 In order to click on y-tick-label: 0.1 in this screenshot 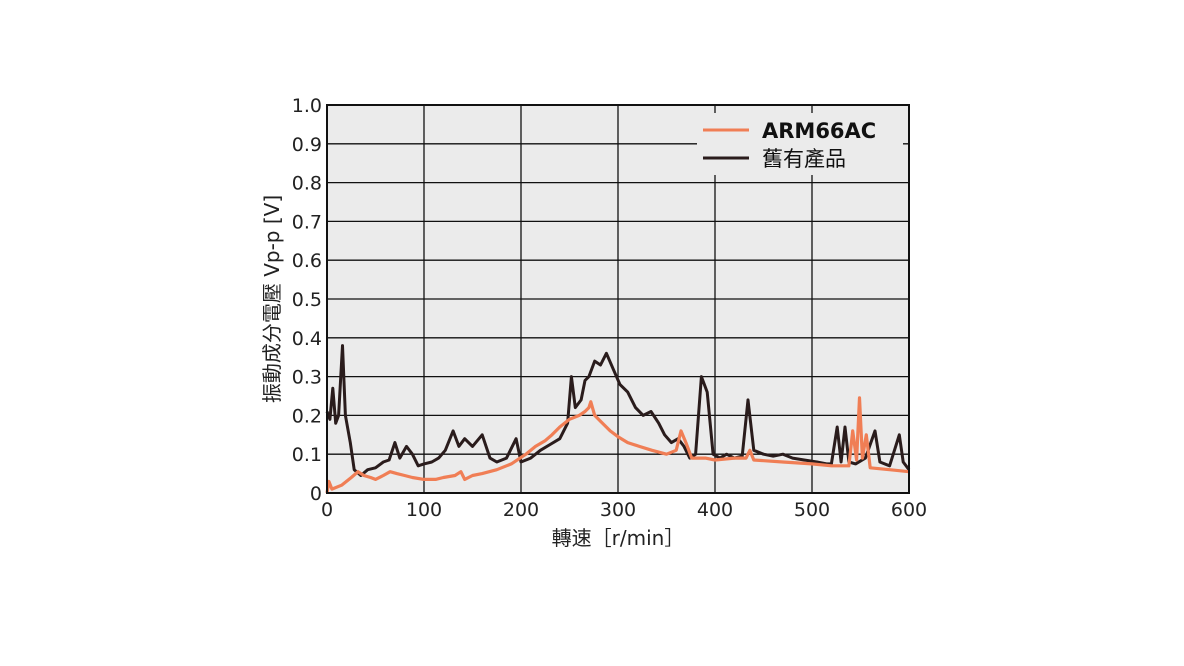, I will do `click(307, 455)`.